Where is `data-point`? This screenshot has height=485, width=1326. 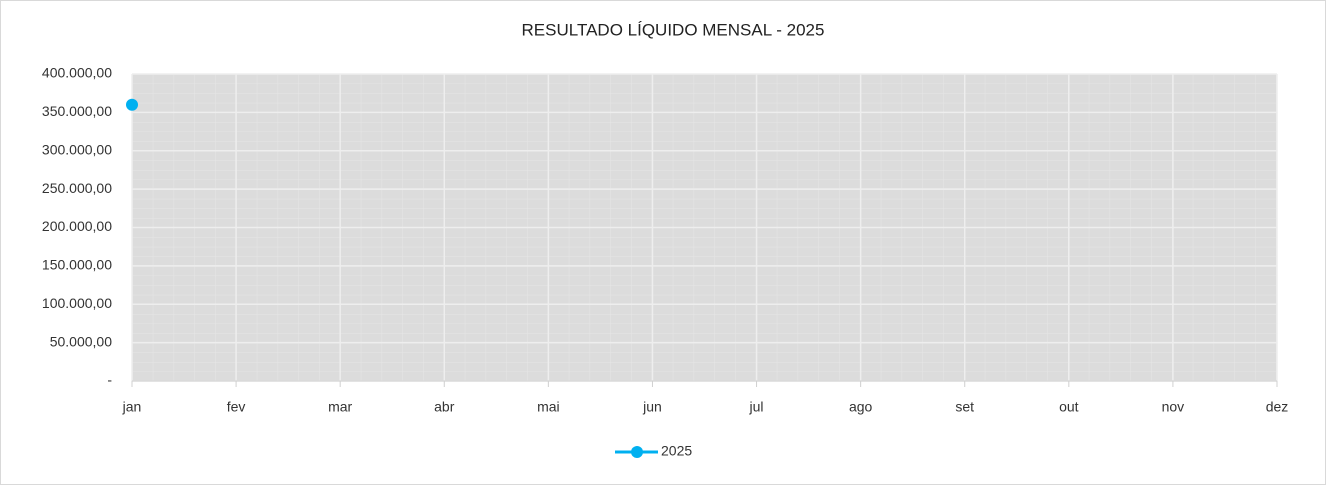 data-point is located at coordinates (132, 104).